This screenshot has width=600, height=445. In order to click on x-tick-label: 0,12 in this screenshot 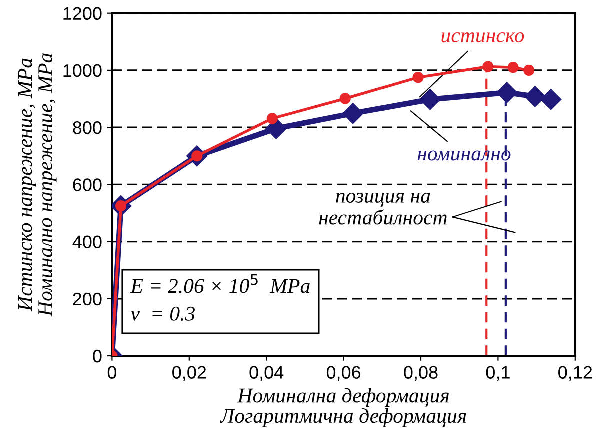, I will do `click(575, 374)`.